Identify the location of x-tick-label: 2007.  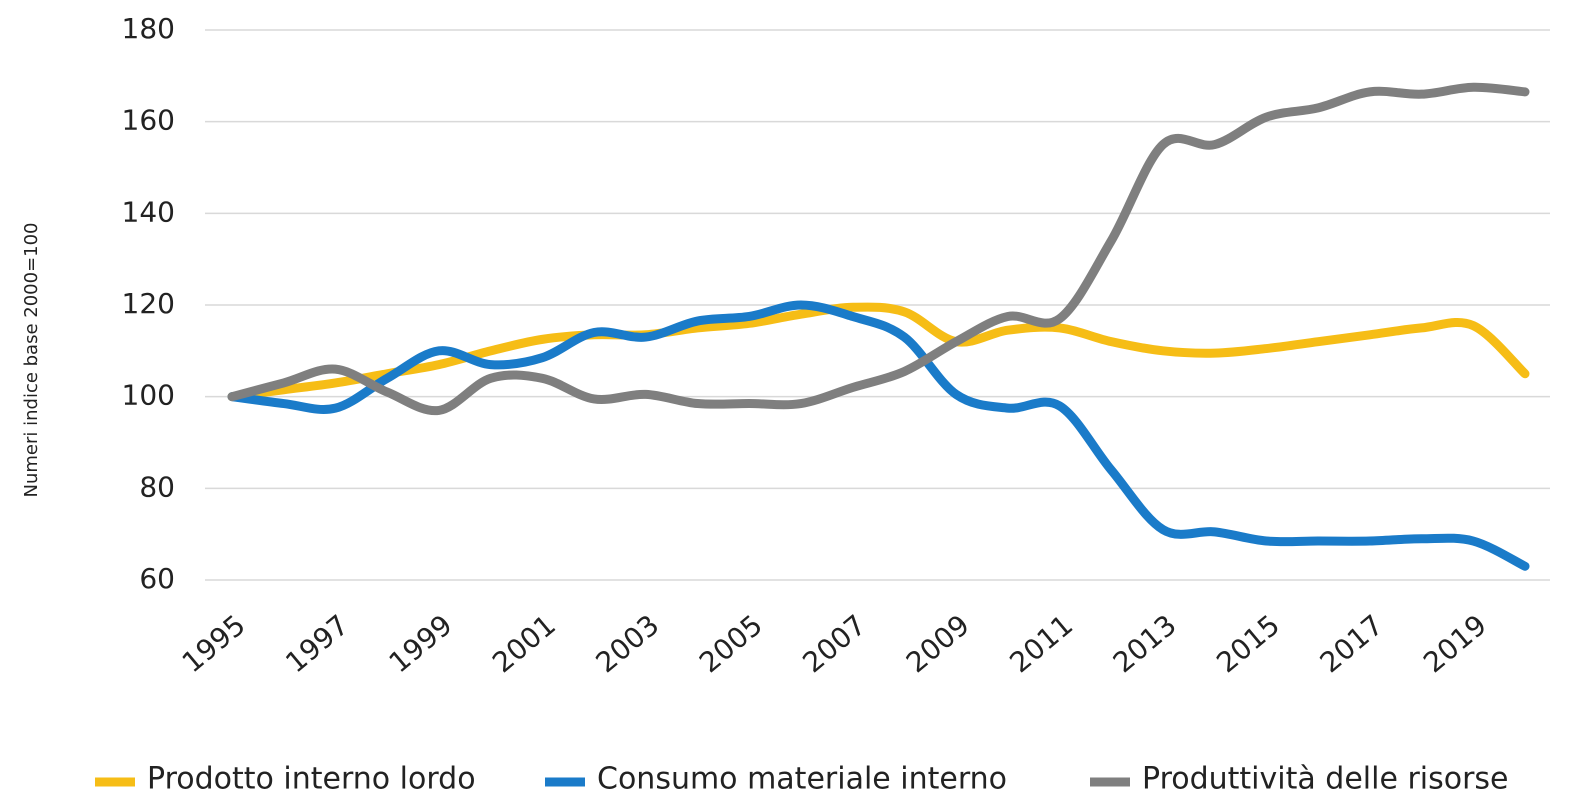
(834, 643).